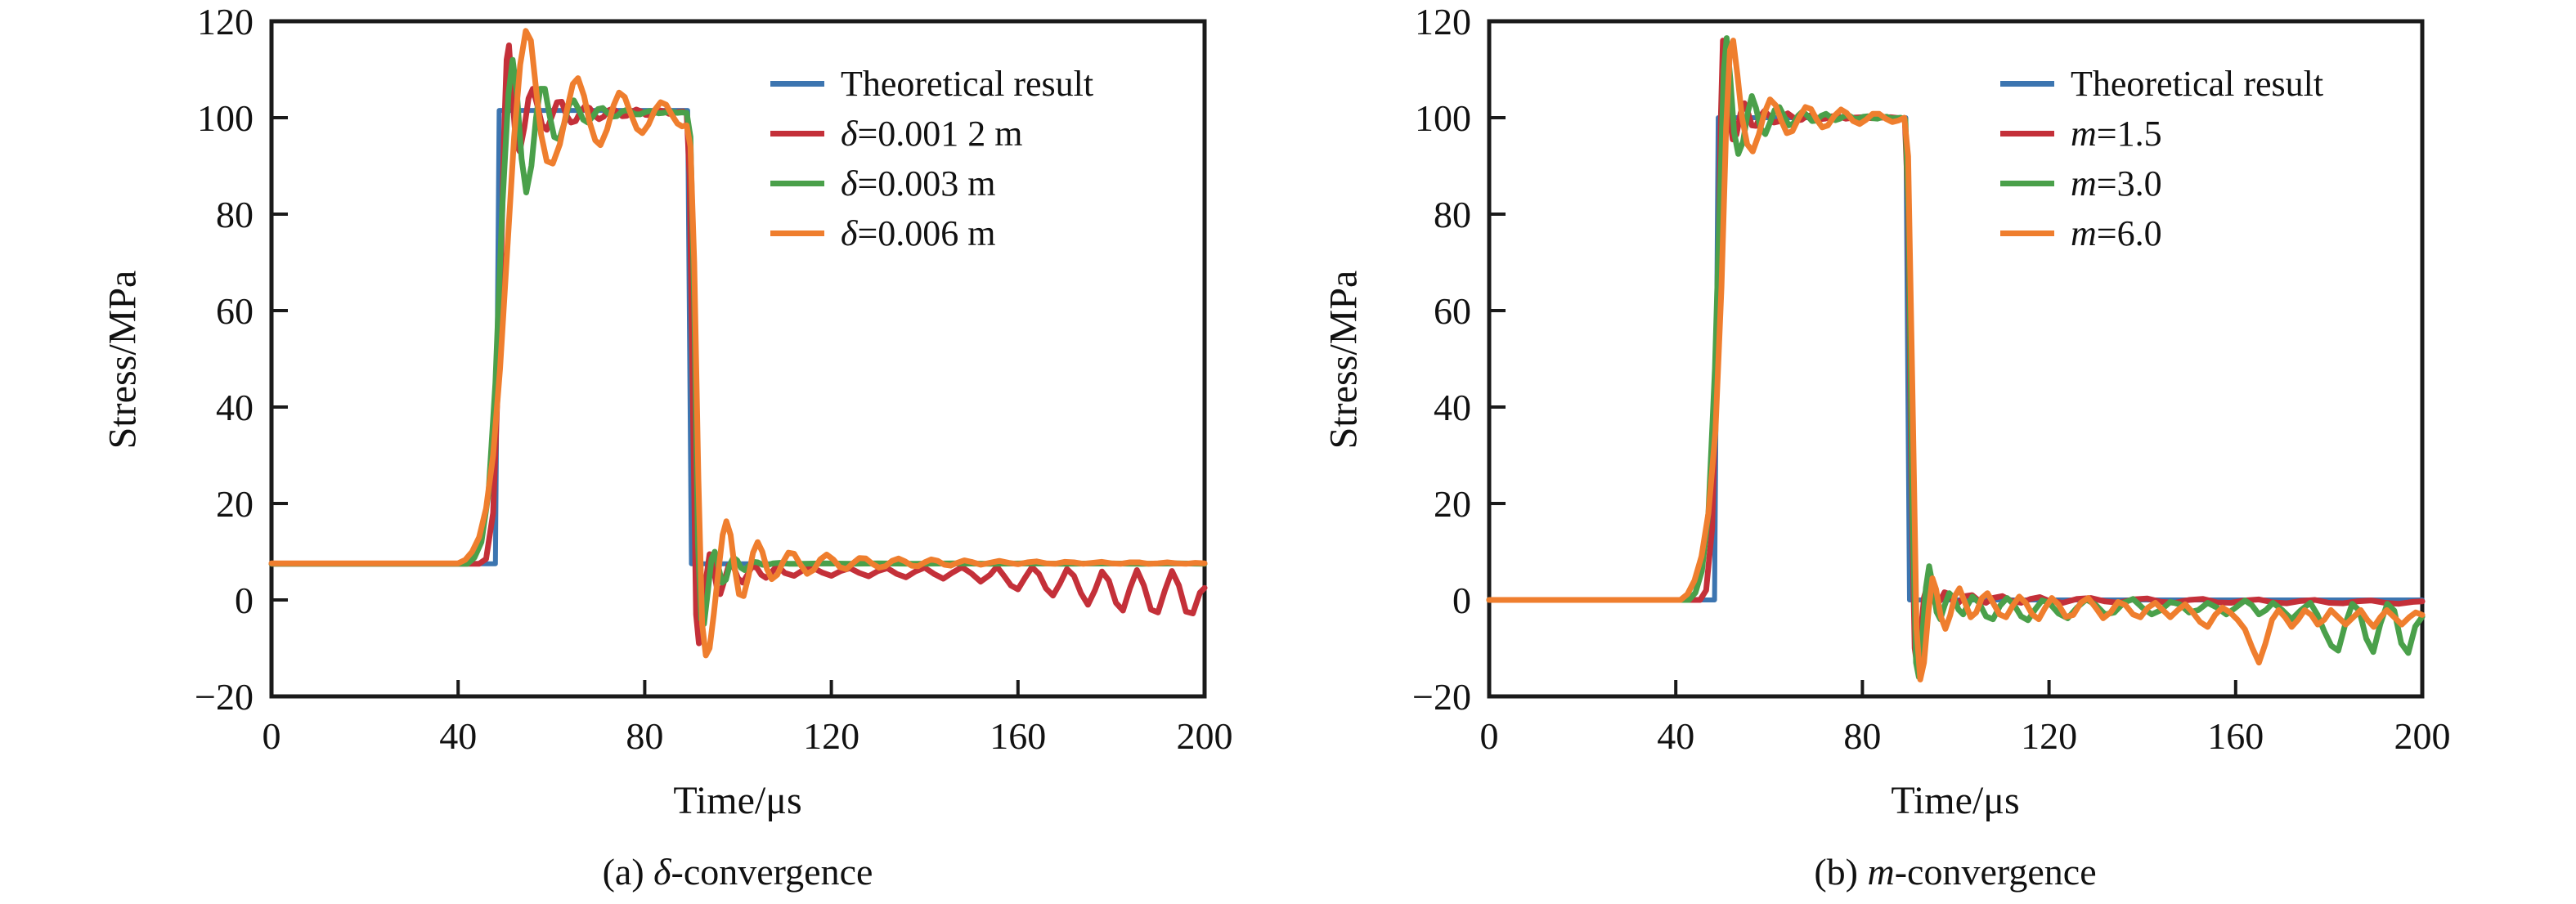 The height and width of the screenshot is (904, 2576). I want to click on legend-label: m=1.5, so click(2116, 133).